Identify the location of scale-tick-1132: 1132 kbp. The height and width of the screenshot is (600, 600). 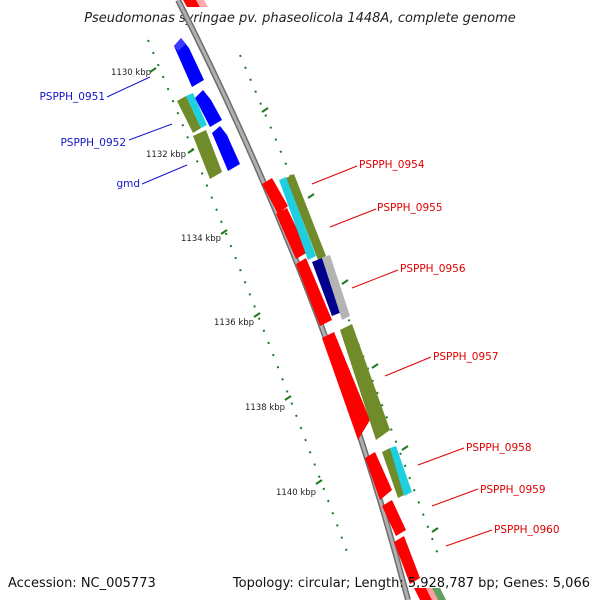
(170, 154).